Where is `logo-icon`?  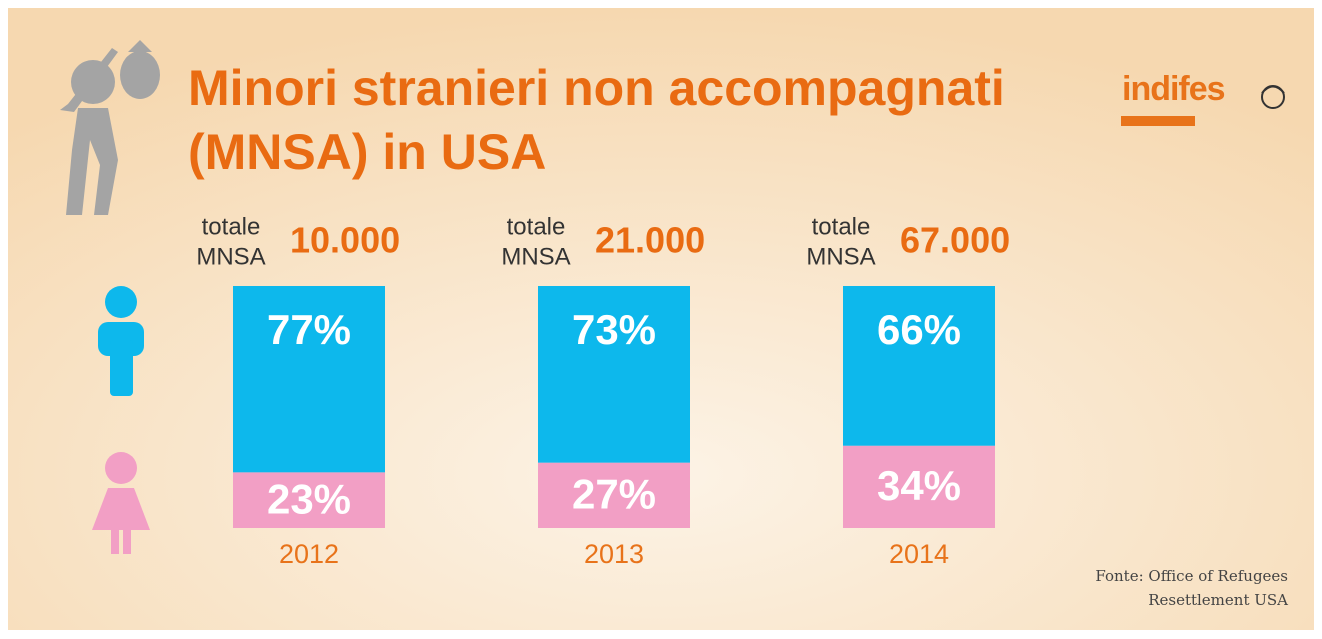 logo-icon is located at coordinates (1203, 105).